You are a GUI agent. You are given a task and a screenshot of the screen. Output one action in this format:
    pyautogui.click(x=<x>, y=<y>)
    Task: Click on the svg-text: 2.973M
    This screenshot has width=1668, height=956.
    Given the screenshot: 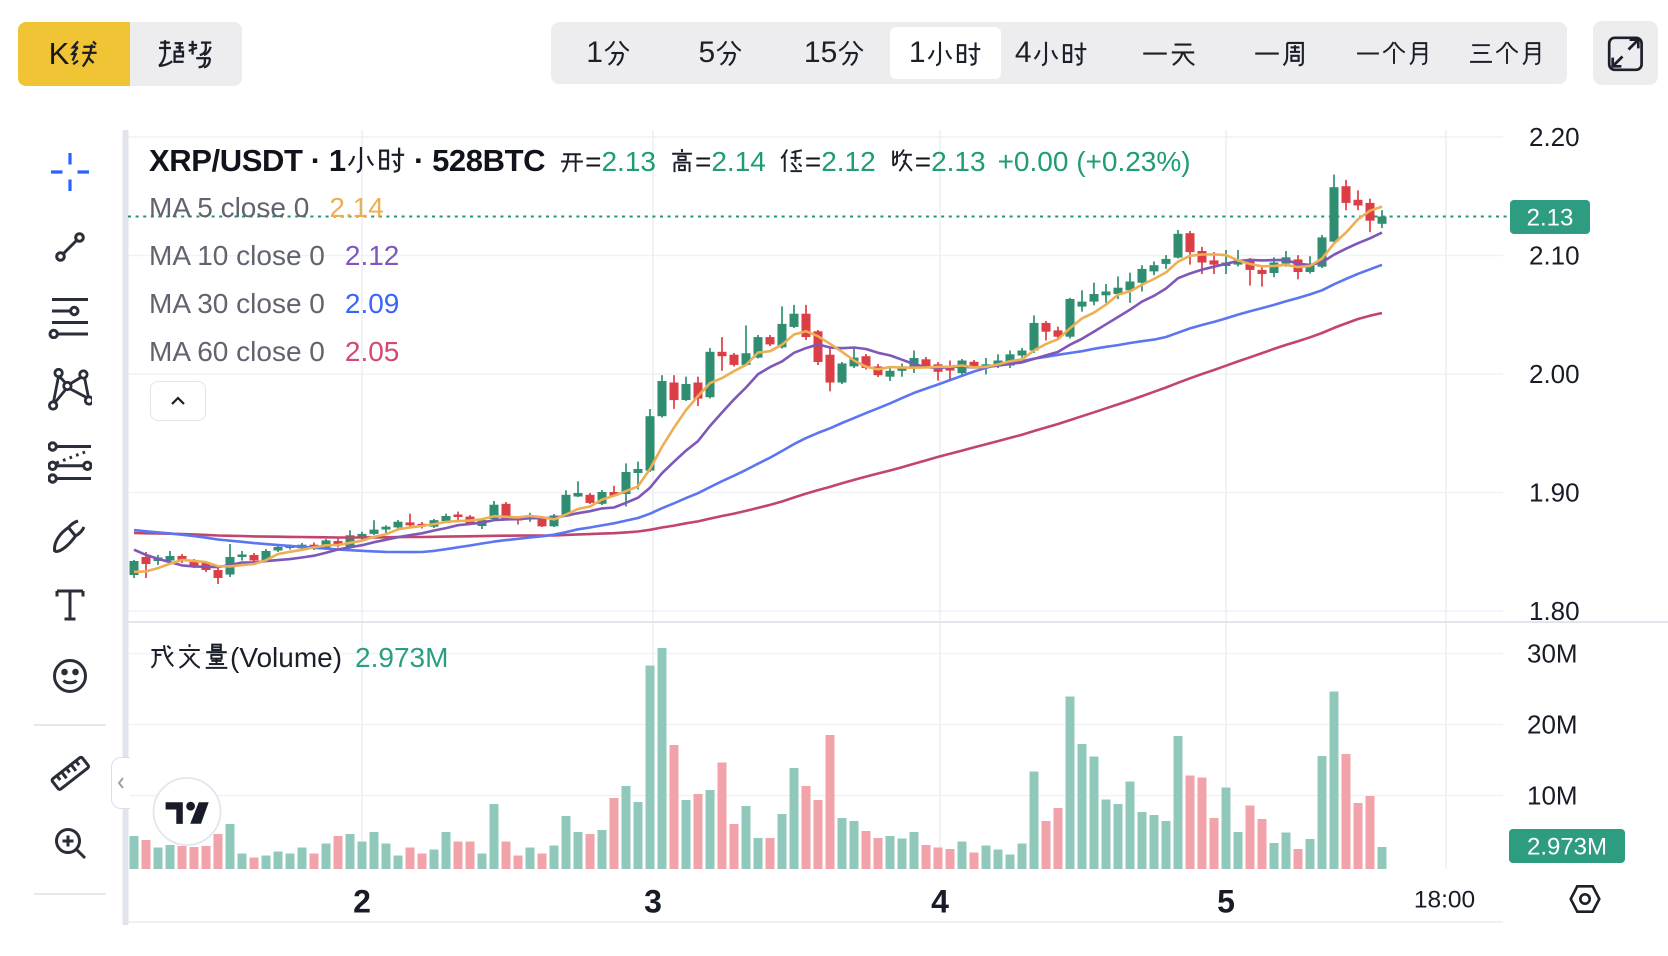 What is the action you would take?
    pyautogui.click(x=1567, y=847)
    